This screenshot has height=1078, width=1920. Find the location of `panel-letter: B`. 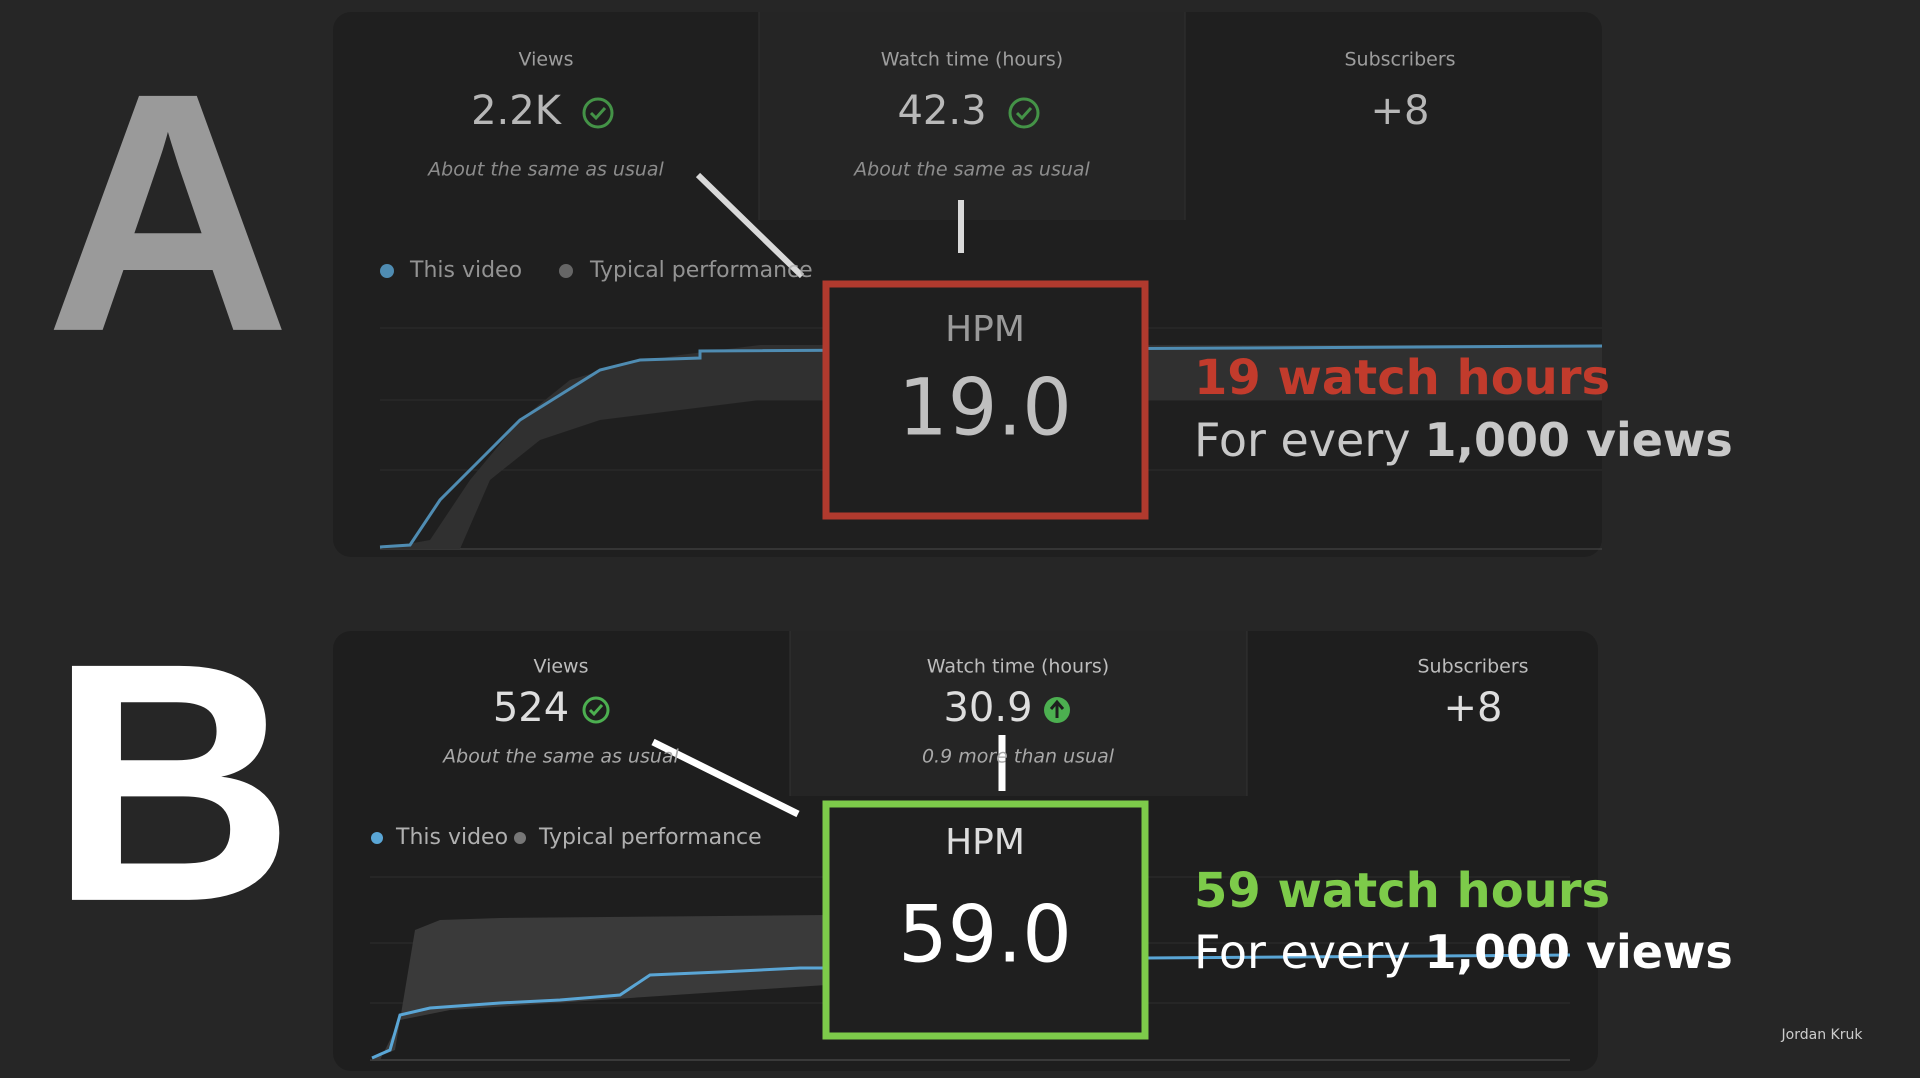

panel-letter: B is located at coordinates (172, 783).